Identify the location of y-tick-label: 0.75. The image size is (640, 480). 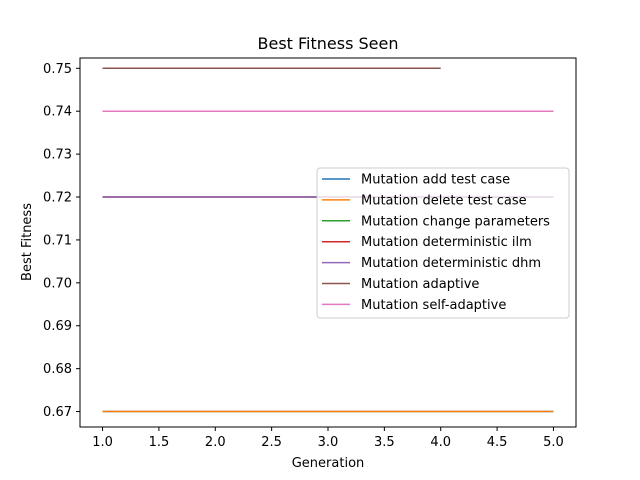
(57, 69).